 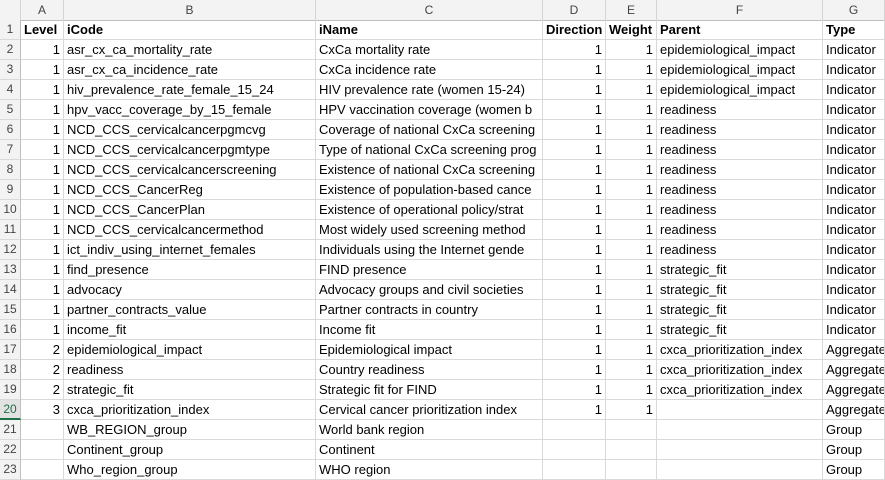 What do you see at coordinates (190, 410) in the screenshot?
I see `cell-icode: cxca_prioritization_index` at bounding box center [190, 410].